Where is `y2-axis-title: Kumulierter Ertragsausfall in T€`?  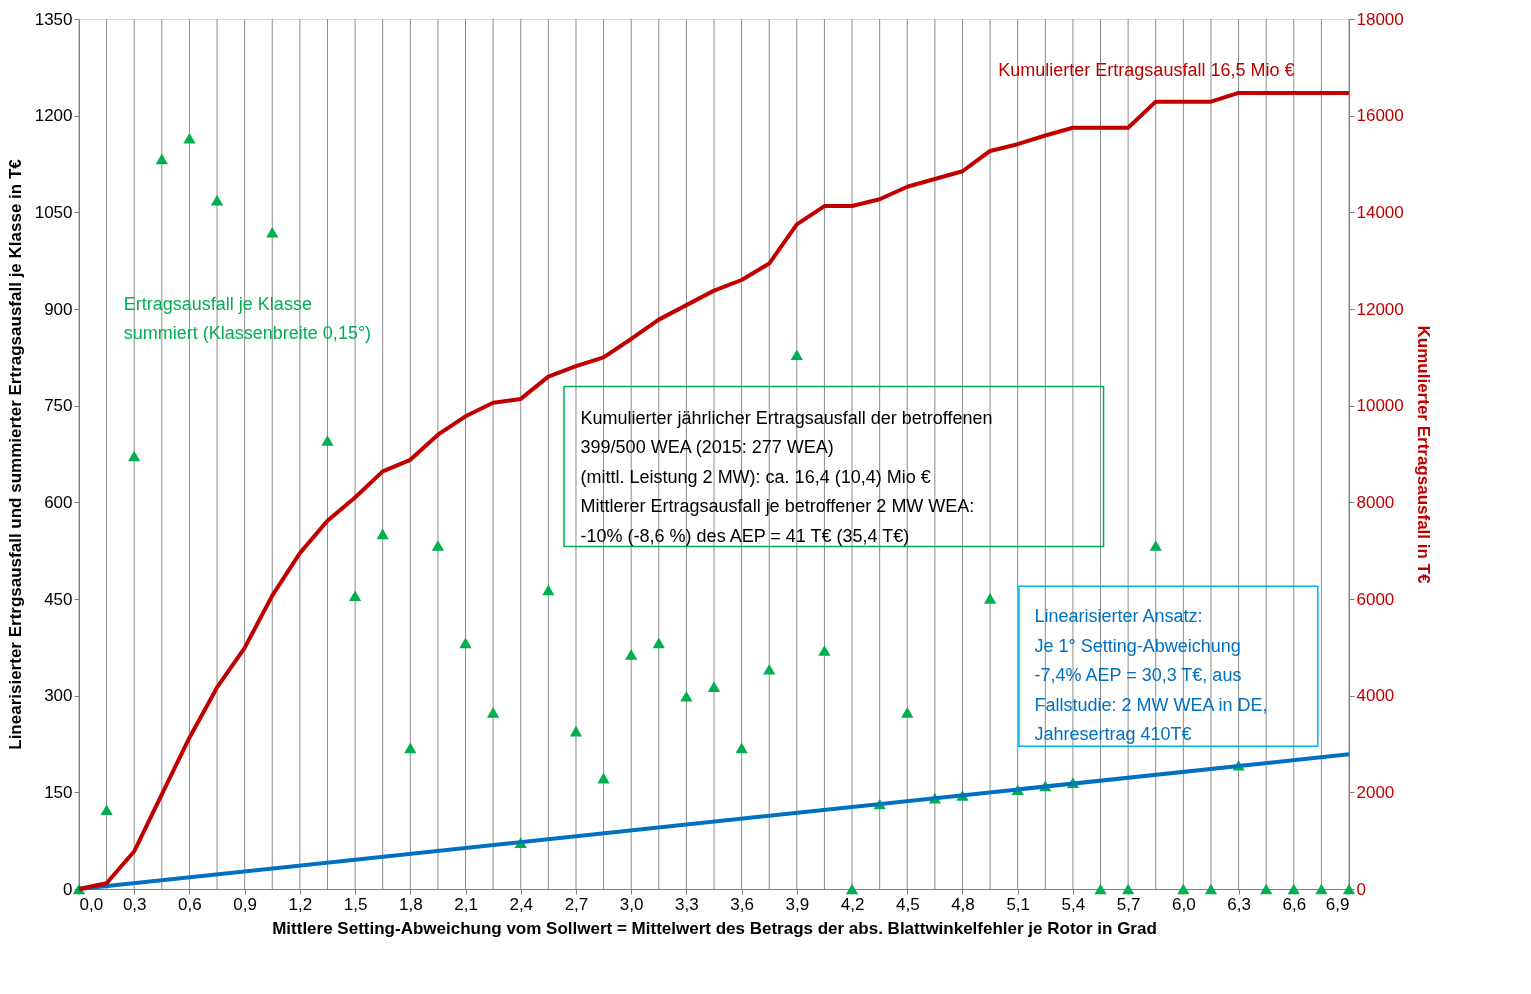
y2-axis-title: Kumulierter Ertragsausfall in T€ is located at coordinates (1423, 454).